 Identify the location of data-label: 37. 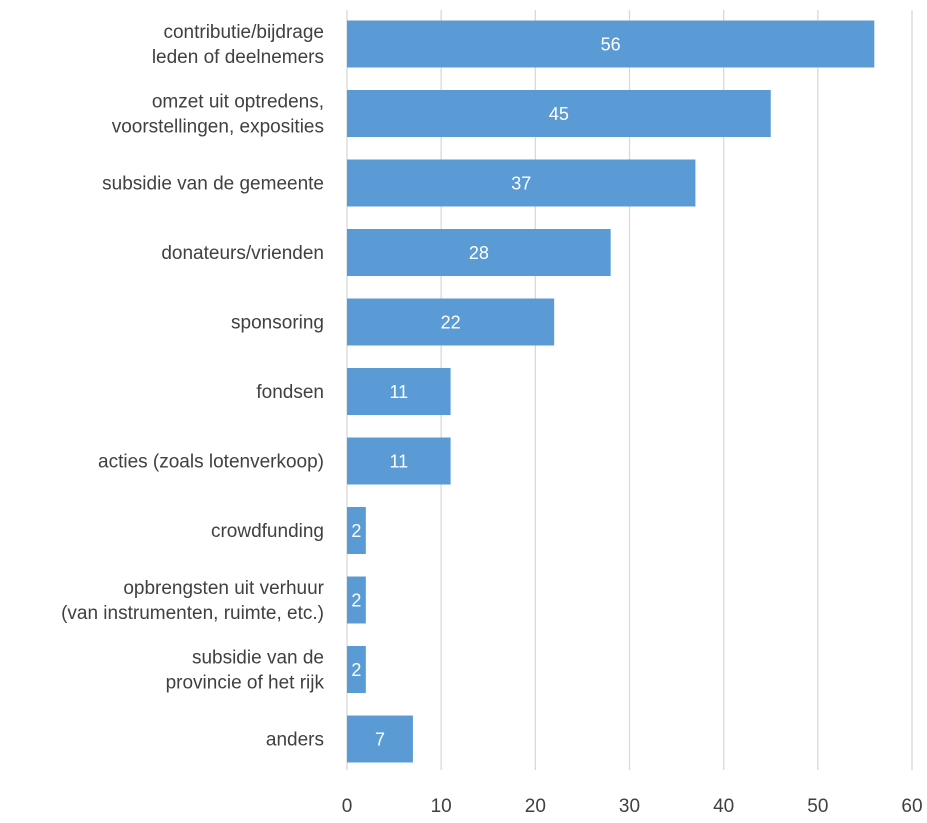
(521, 184).